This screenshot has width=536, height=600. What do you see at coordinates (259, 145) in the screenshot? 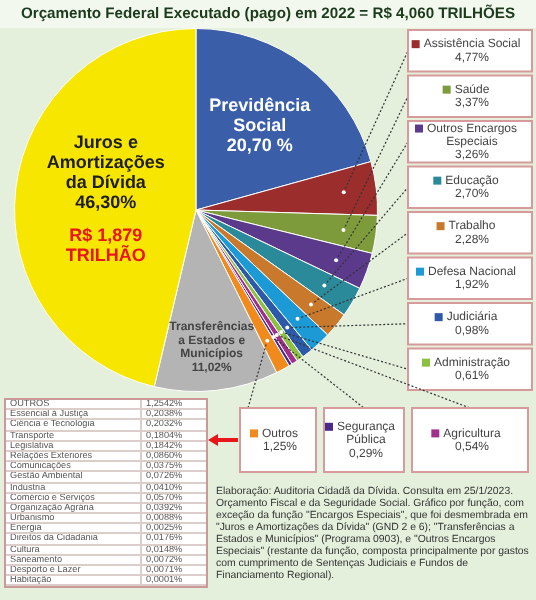
I see `data-label: 20,70 %` at bounding box center [259, 145].